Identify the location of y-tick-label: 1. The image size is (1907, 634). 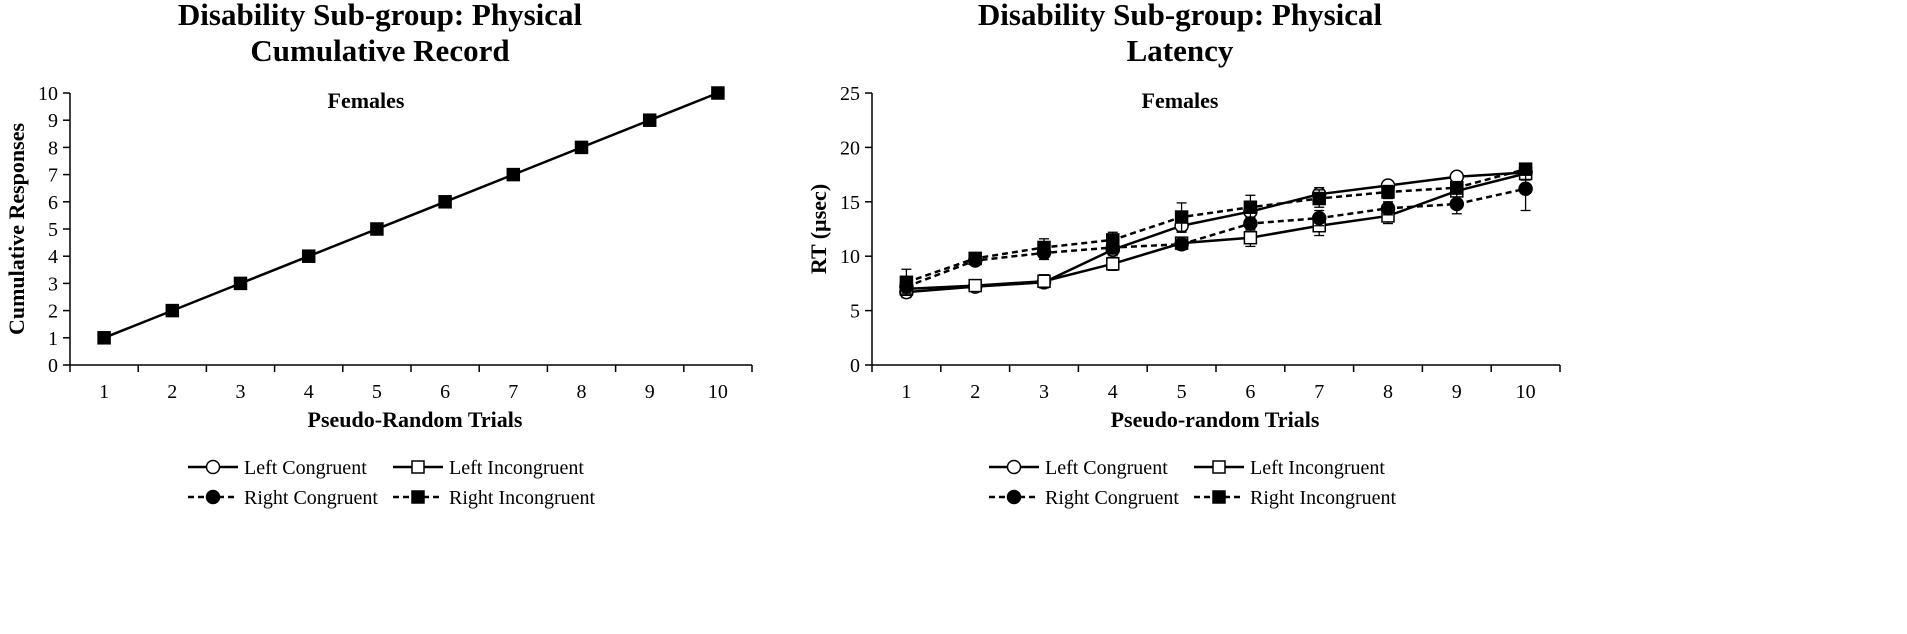
(53, 339).